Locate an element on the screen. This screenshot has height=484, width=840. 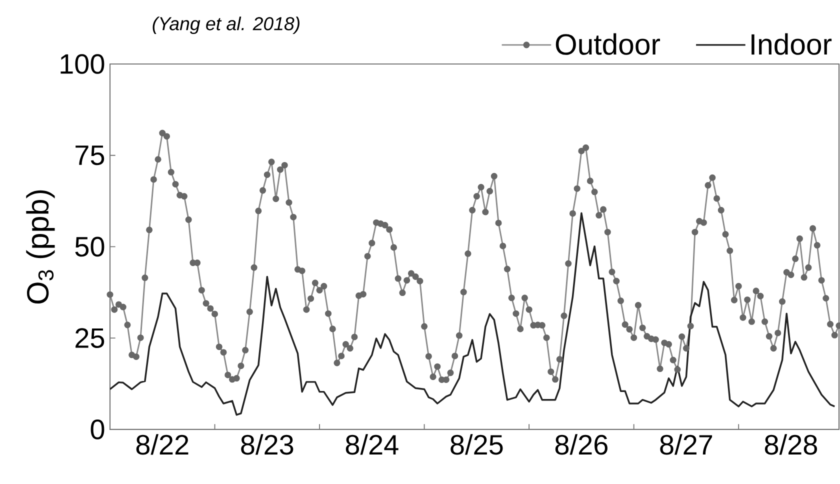
x-tick-label: 8/28 is located at coordinates (790, 444).